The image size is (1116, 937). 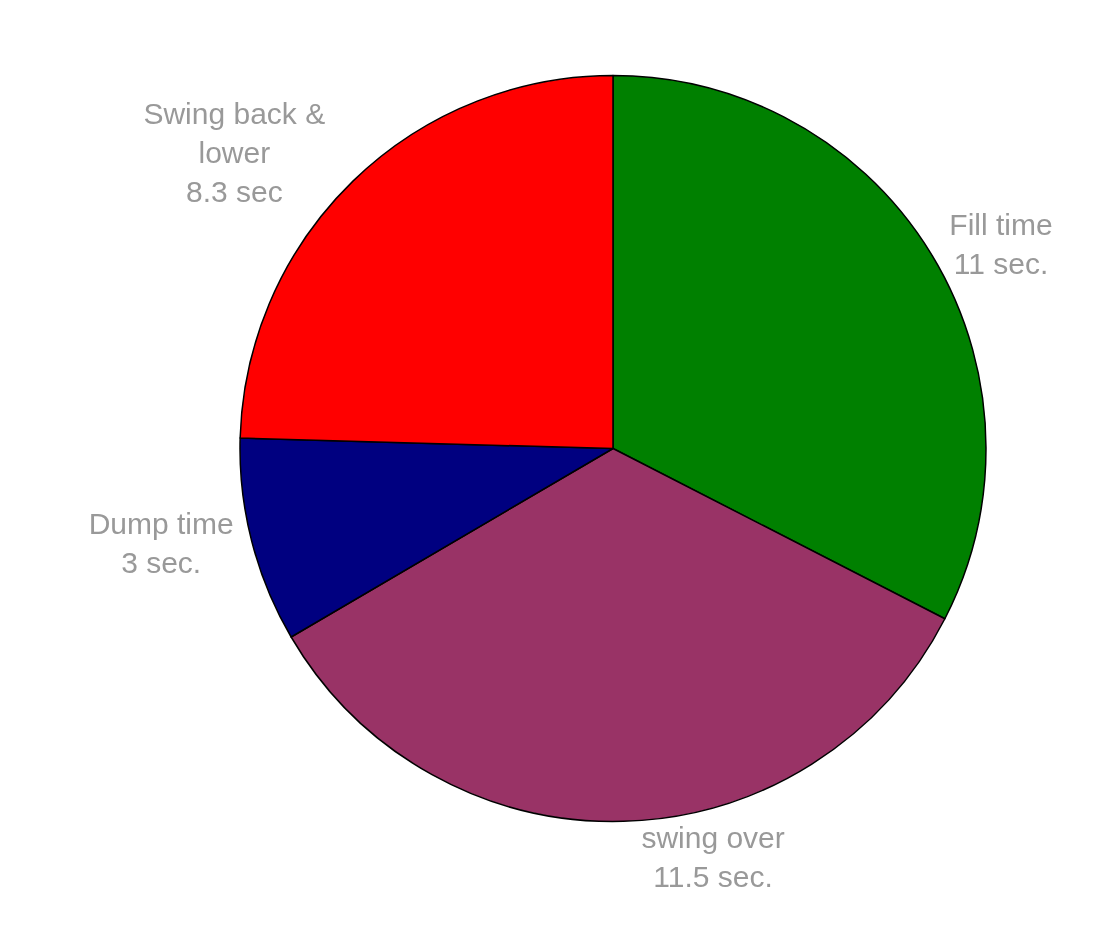 I want to click on slice-label: swing over, so click(x=713, y=838).